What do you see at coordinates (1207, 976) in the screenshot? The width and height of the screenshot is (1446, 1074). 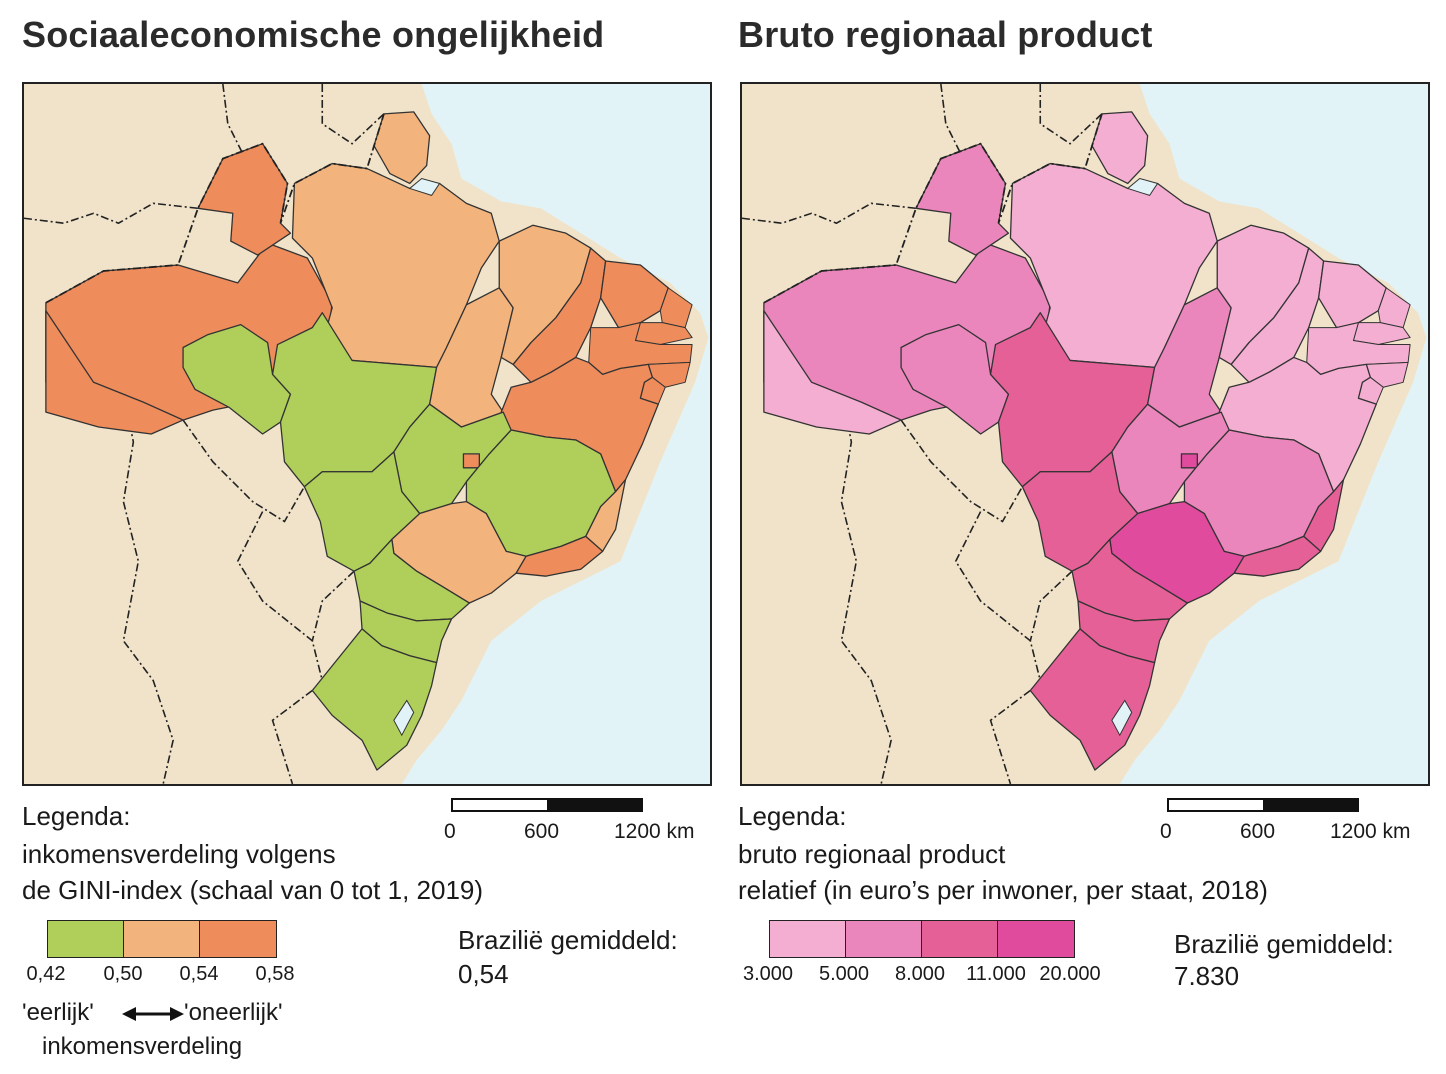 I see `average-value-brp: 7.830` at bounding box center [1207, 976].